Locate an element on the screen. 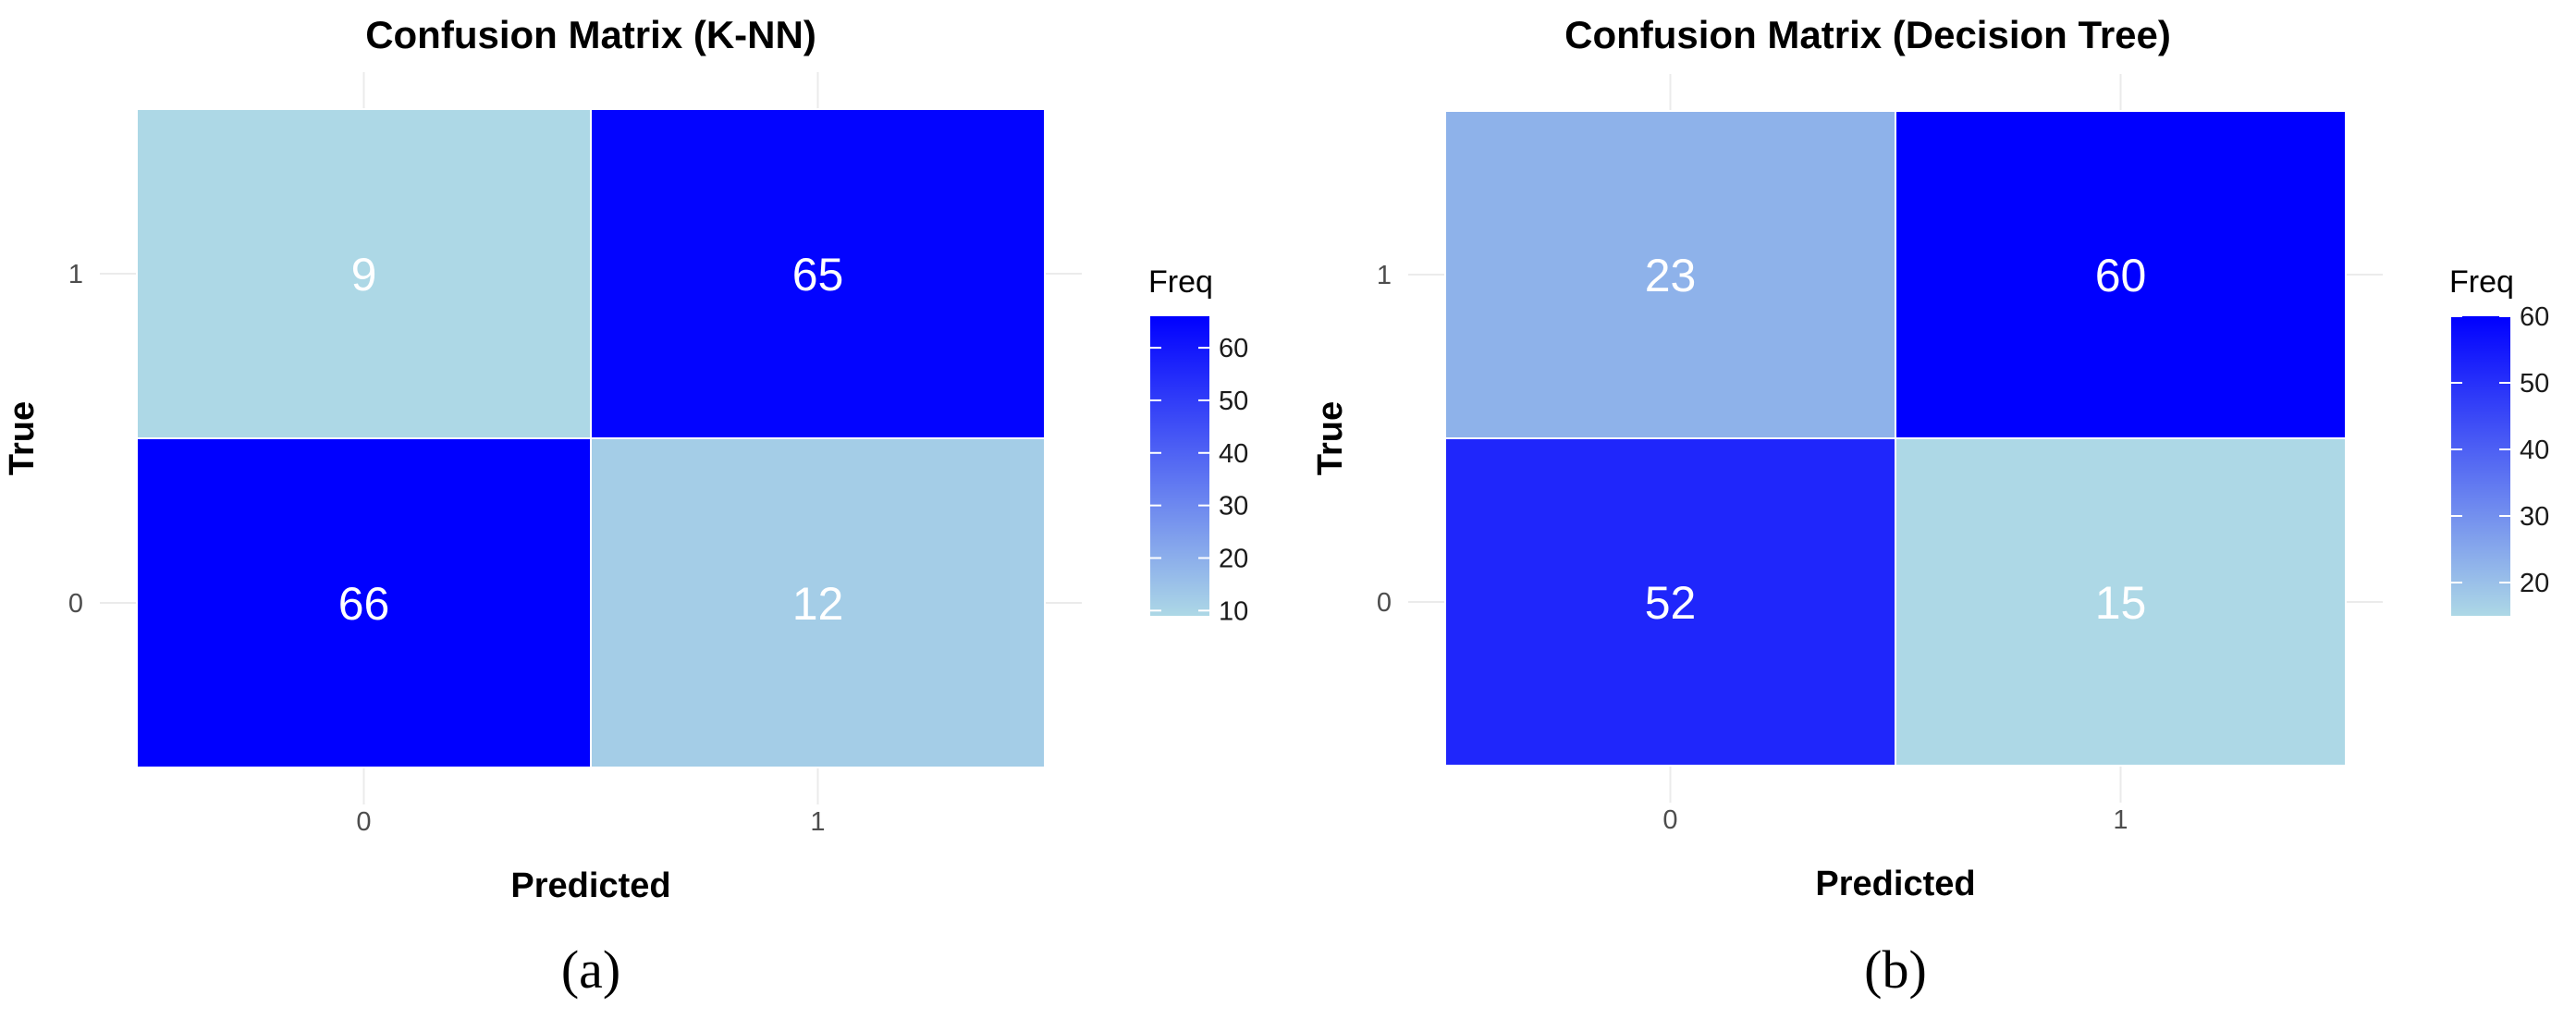 The image size is (2576, 1019). cell-value-label: 15 is located at coordinates (2121, 603).